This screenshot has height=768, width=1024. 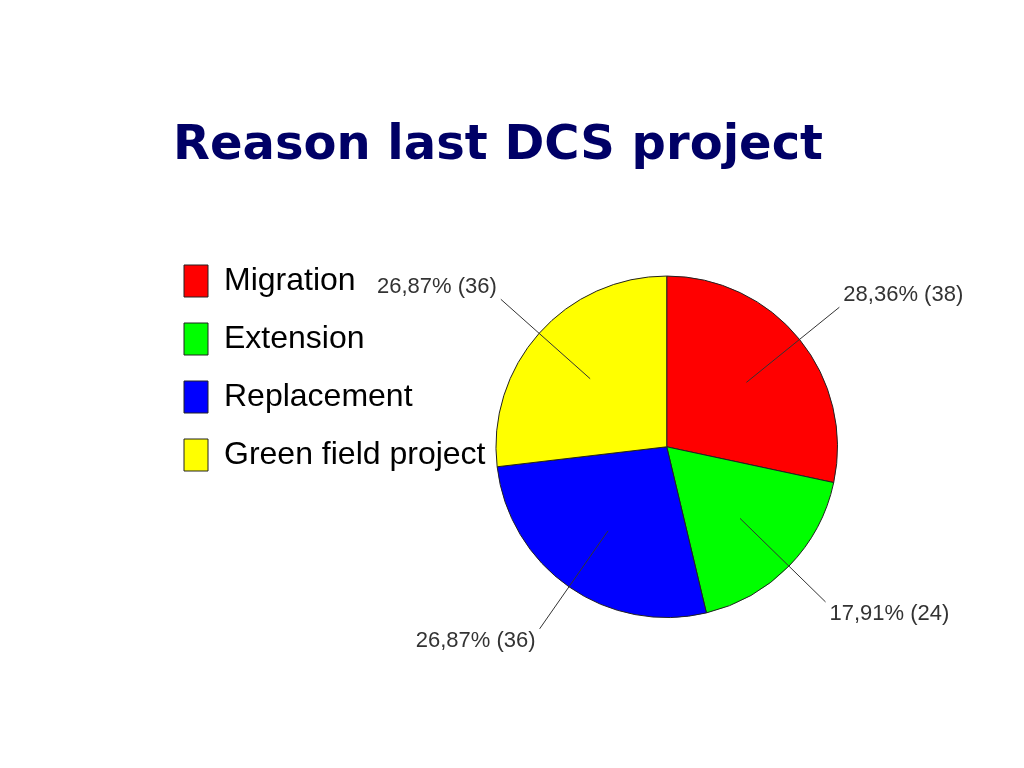 I want to click on data-label: 17,91% (24), so click(x=889, y=612).